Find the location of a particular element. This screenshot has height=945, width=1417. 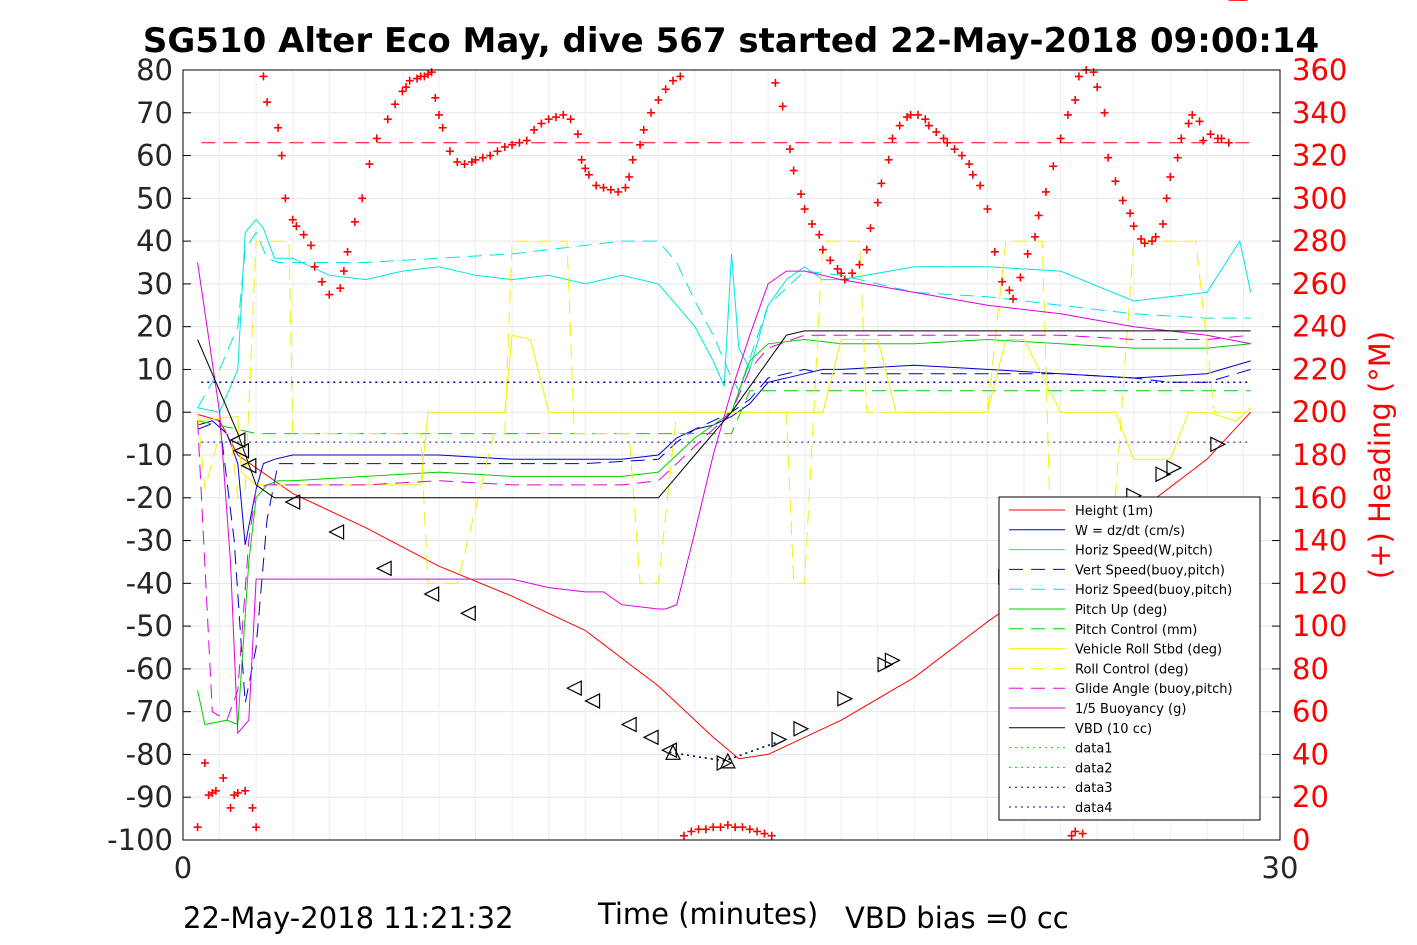

x-tick-label: 30 is located at coordinates (1280, 868).